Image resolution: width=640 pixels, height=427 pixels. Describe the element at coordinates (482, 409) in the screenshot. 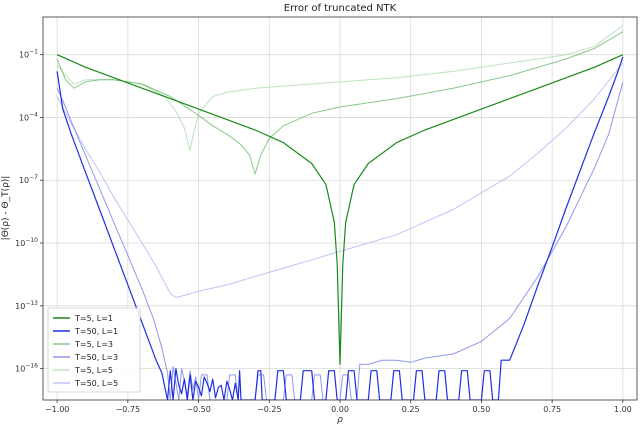

I see `x-tick-label: 0.50` at that location.